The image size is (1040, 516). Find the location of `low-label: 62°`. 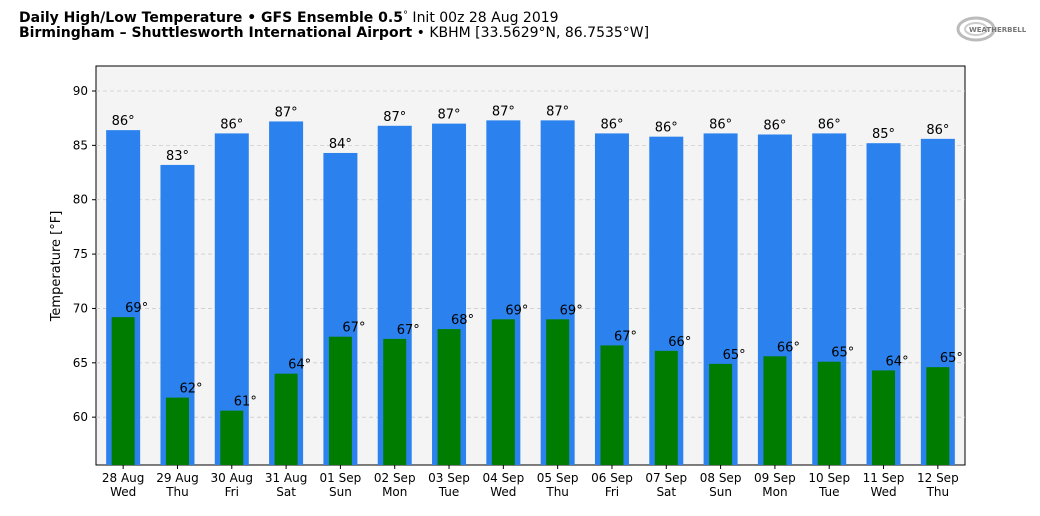

low-label: 62° is located at coordinates (190, 389).